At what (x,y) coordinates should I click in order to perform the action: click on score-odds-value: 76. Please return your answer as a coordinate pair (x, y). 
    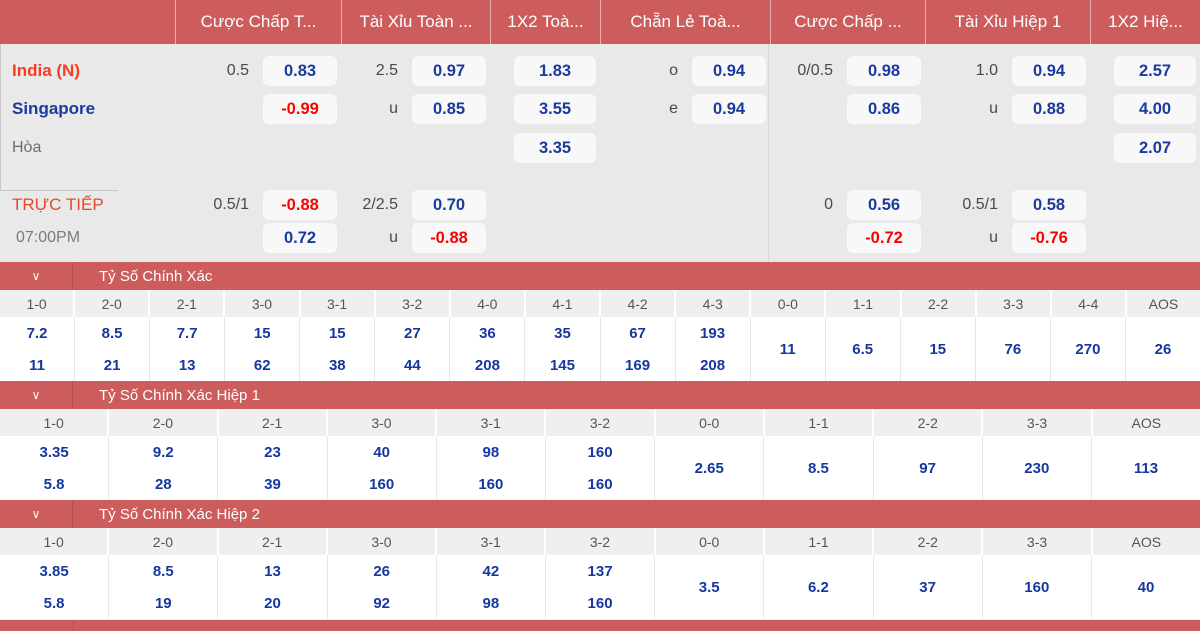
    Looking at the image, I should click on (1013, 349).